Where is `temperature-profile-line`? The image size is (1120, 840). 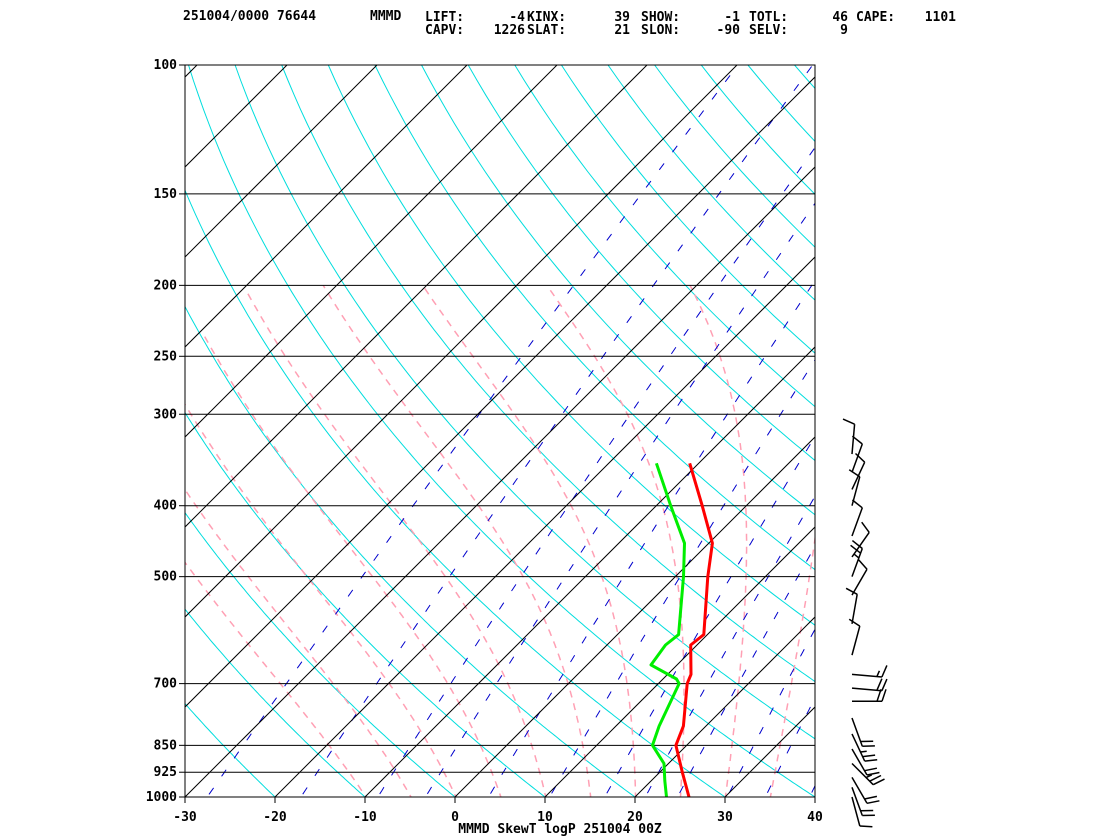
temperature-profile-line is located at coordinates (694, 629).